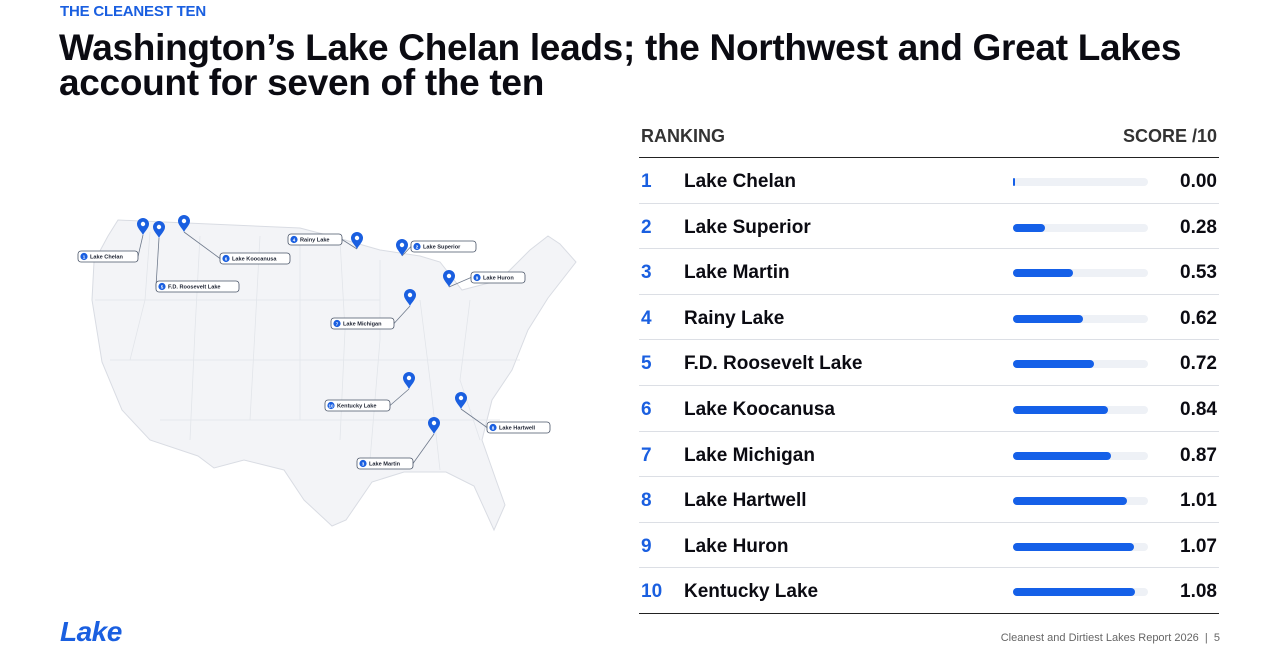  Describe the element at coordinates (646, 181) in the screenshot. I see `rank: 1` at that location.